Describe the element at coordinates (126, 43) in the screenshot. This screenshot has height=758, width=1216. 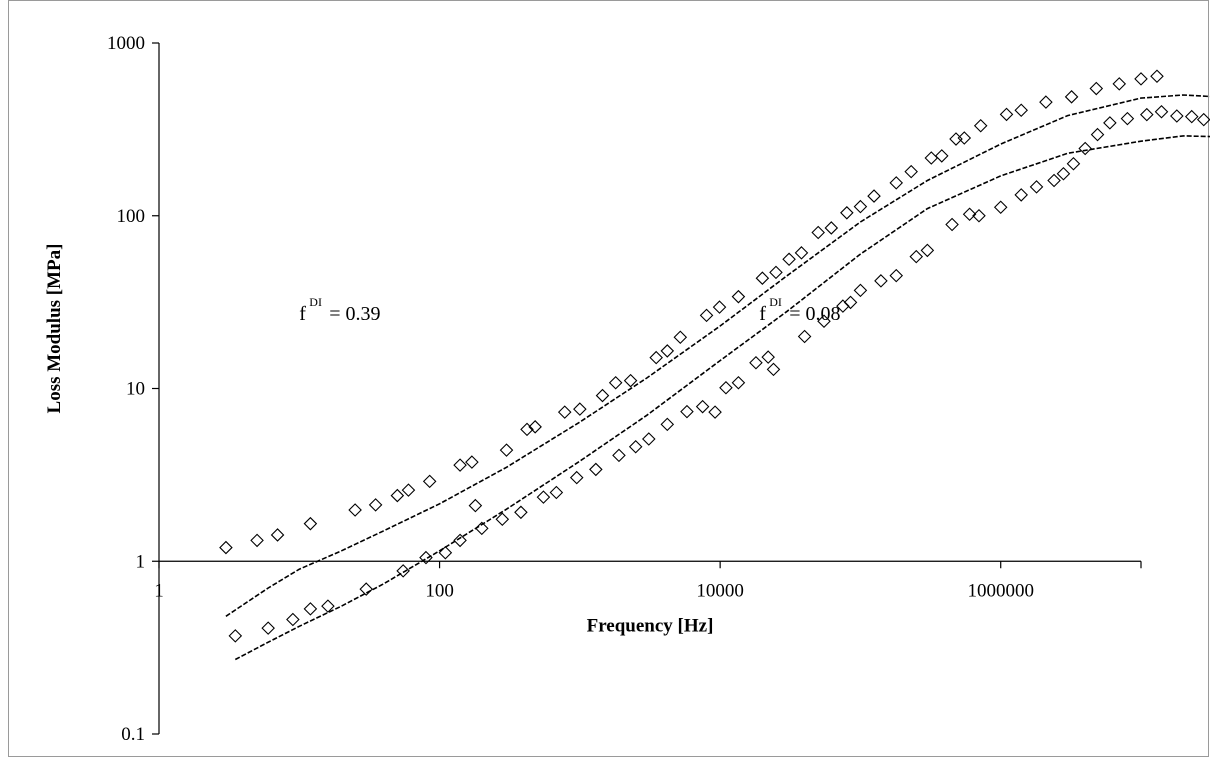
I see `y-tick-label: 1000` at that location.